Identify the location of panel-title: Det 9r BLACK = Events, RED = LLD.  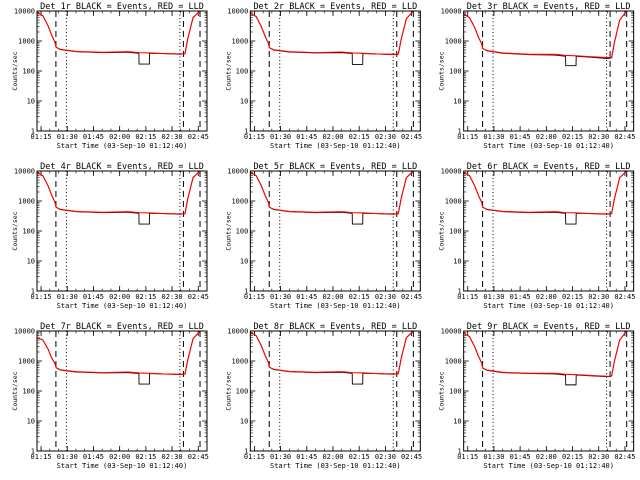
(549, 327).